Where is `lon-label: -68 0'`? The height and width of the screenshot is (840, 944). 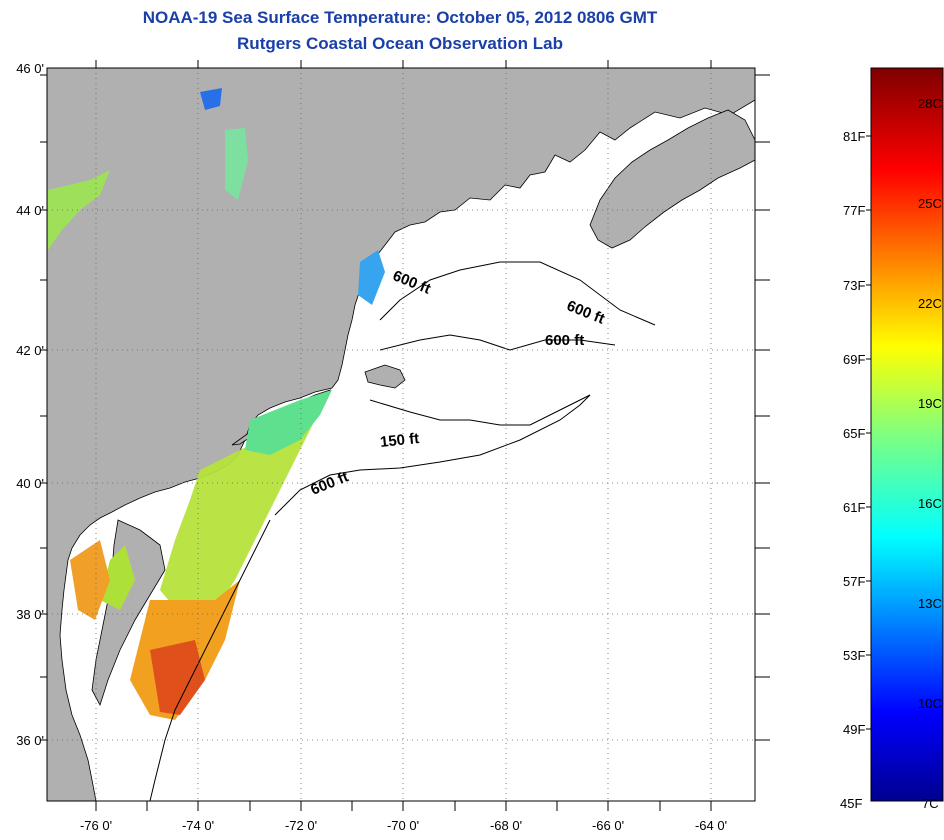
lon-label: -68 0' is located at coordinates (506, 825).